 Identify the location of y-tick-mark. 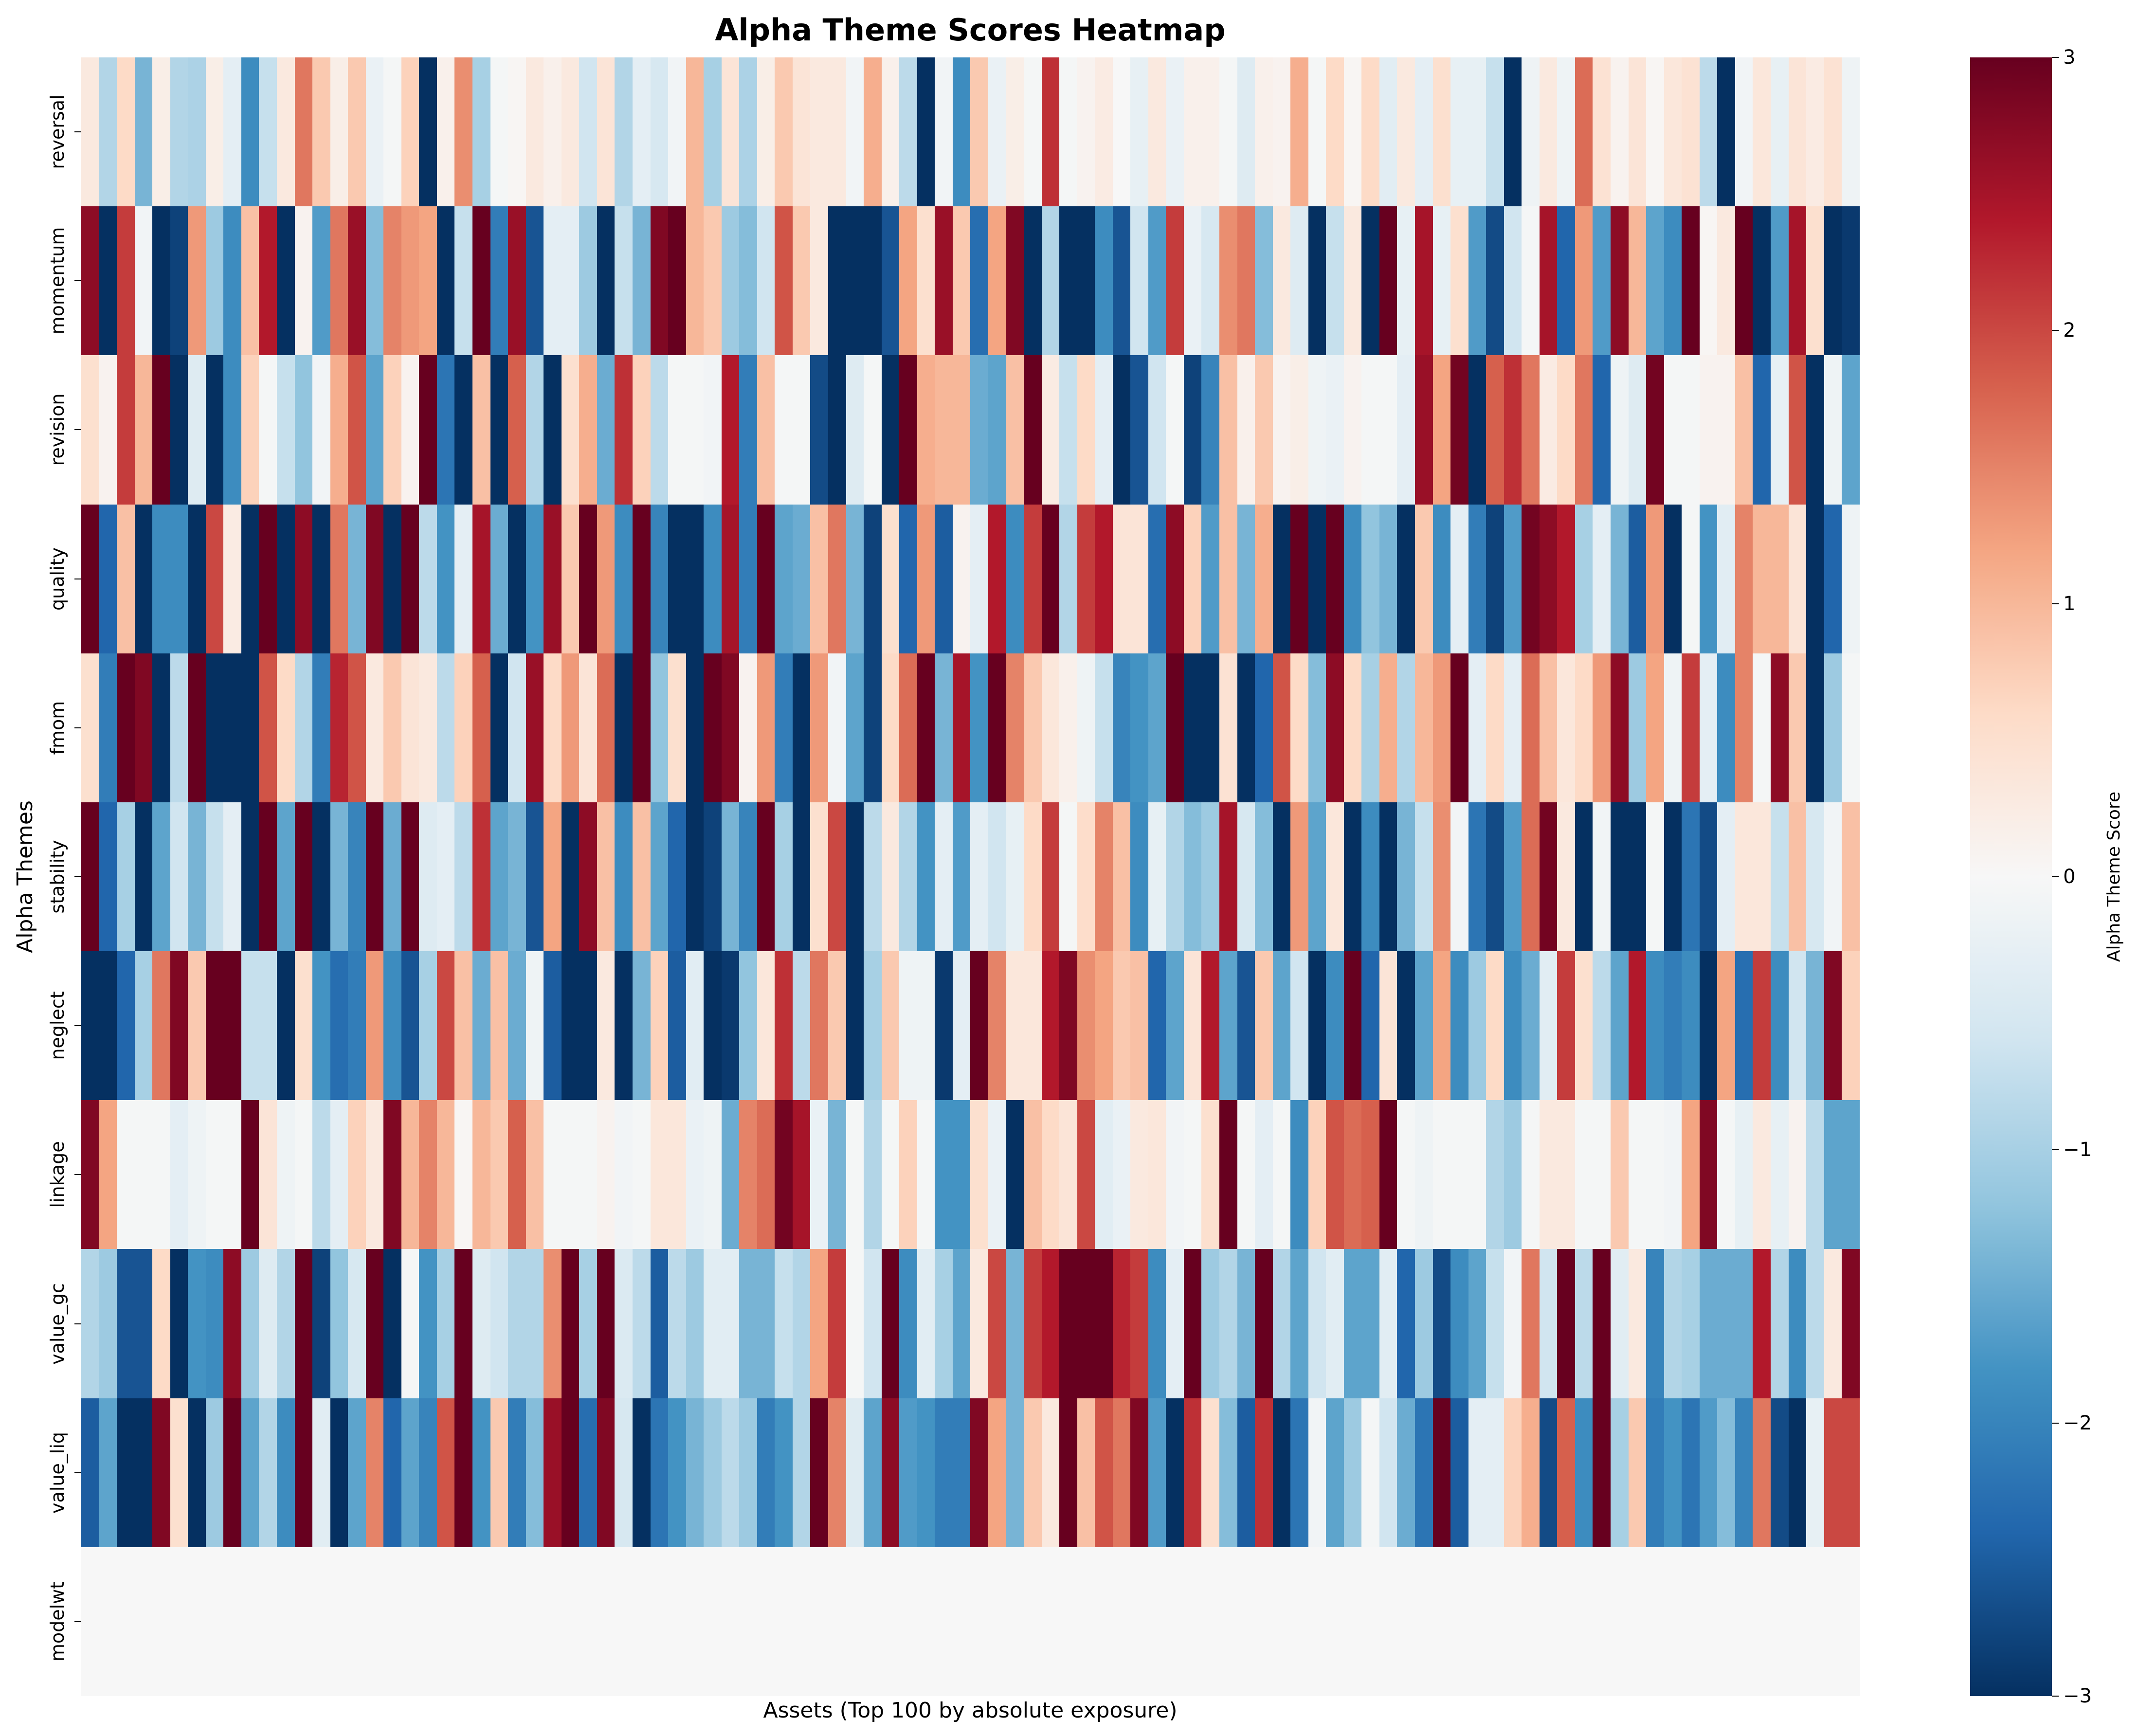
(78, 1026).